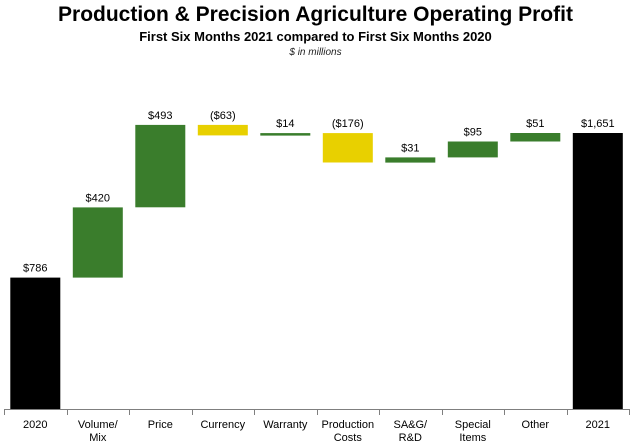 This screenshot has height=447, width=631. What do you see at coordinates (410, 431) in the screenshot?
I see `category-label: SA&G/R&D` at bounding box center [410, 431].